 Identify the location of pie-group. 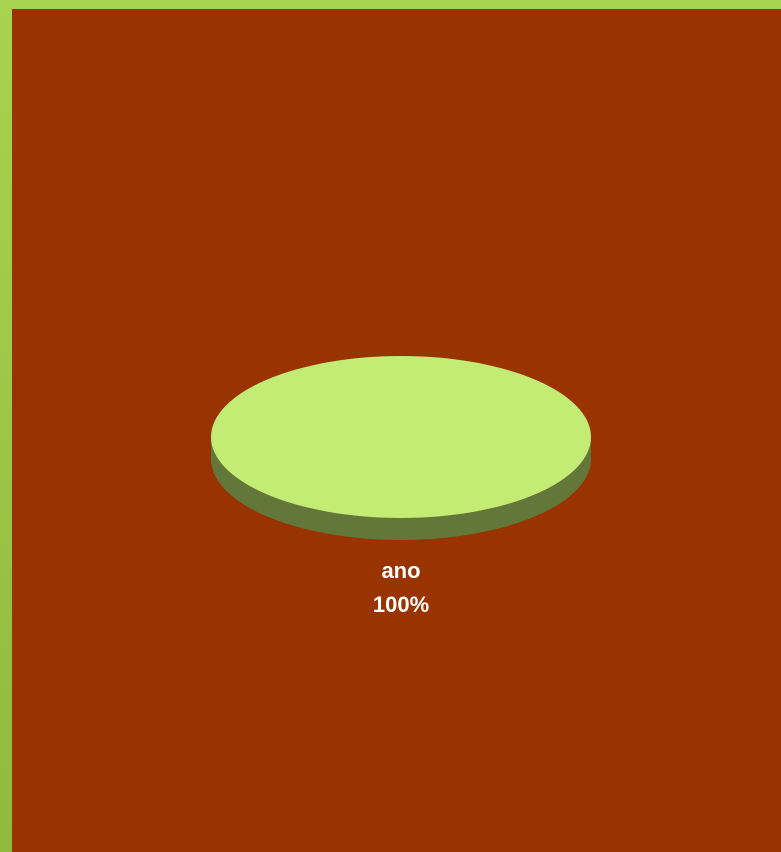
(401, 448).